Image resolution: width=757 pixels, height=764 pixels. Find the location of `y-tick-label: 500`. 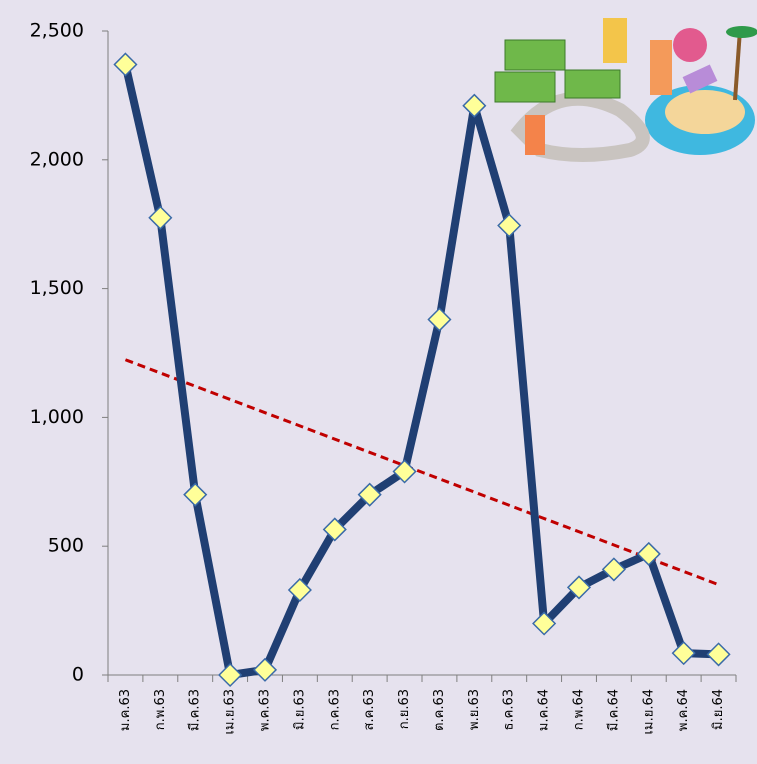

y-tick-label: 500 is located at coordinates (66, 546).